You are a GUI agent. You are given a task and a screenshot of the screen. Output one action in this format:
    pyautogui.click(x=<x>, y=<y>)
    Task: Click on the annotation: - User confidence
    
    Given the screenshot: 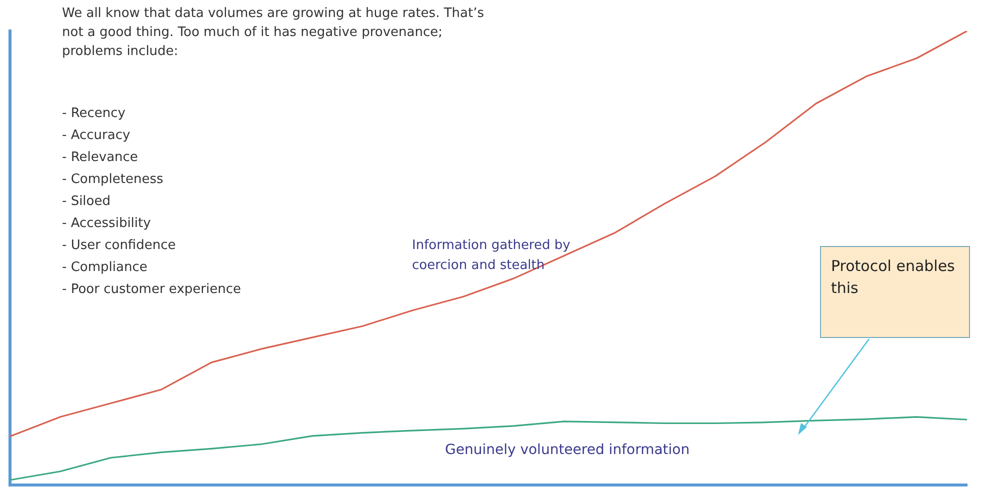 What is the action you would take?
    pyautogui.click(x=119, y=246)
    